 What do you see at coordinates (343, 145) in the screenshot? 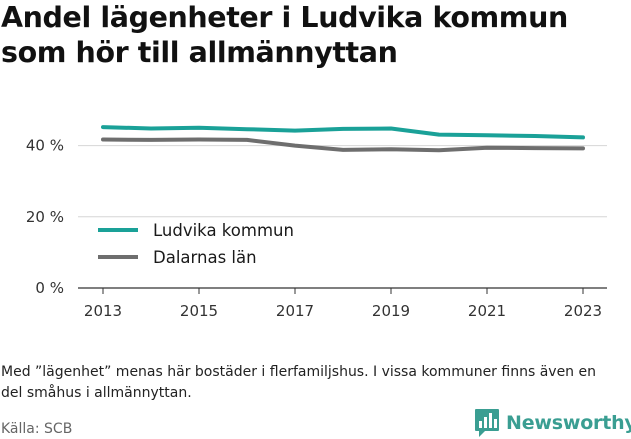
I see `series-line-dalarnas-ln` at bounding box center [343, 145].